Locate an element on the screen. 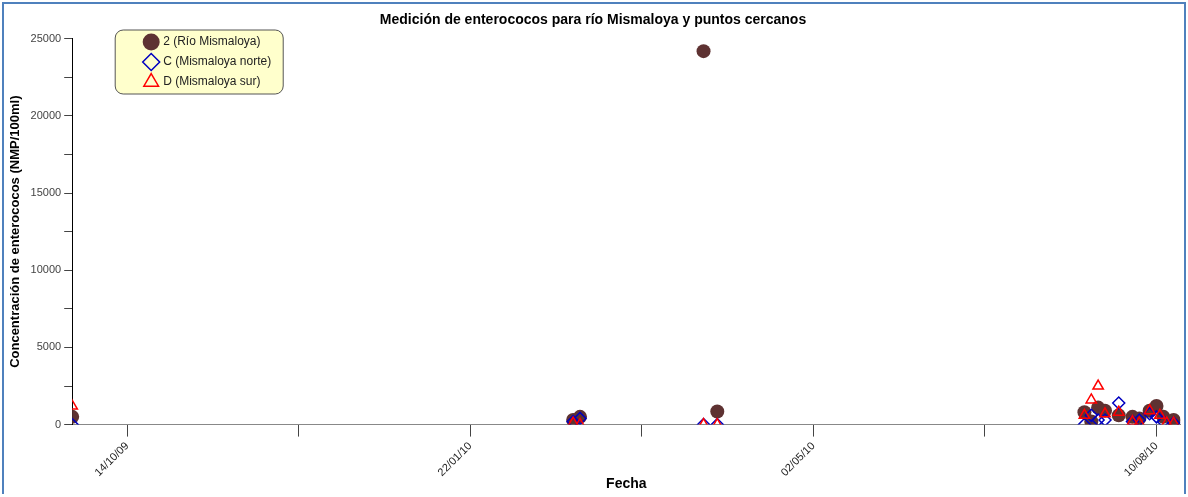 This screenshot has height=497, width=1188. y-tick-label: 20000 is located at coordinates (46, 114).